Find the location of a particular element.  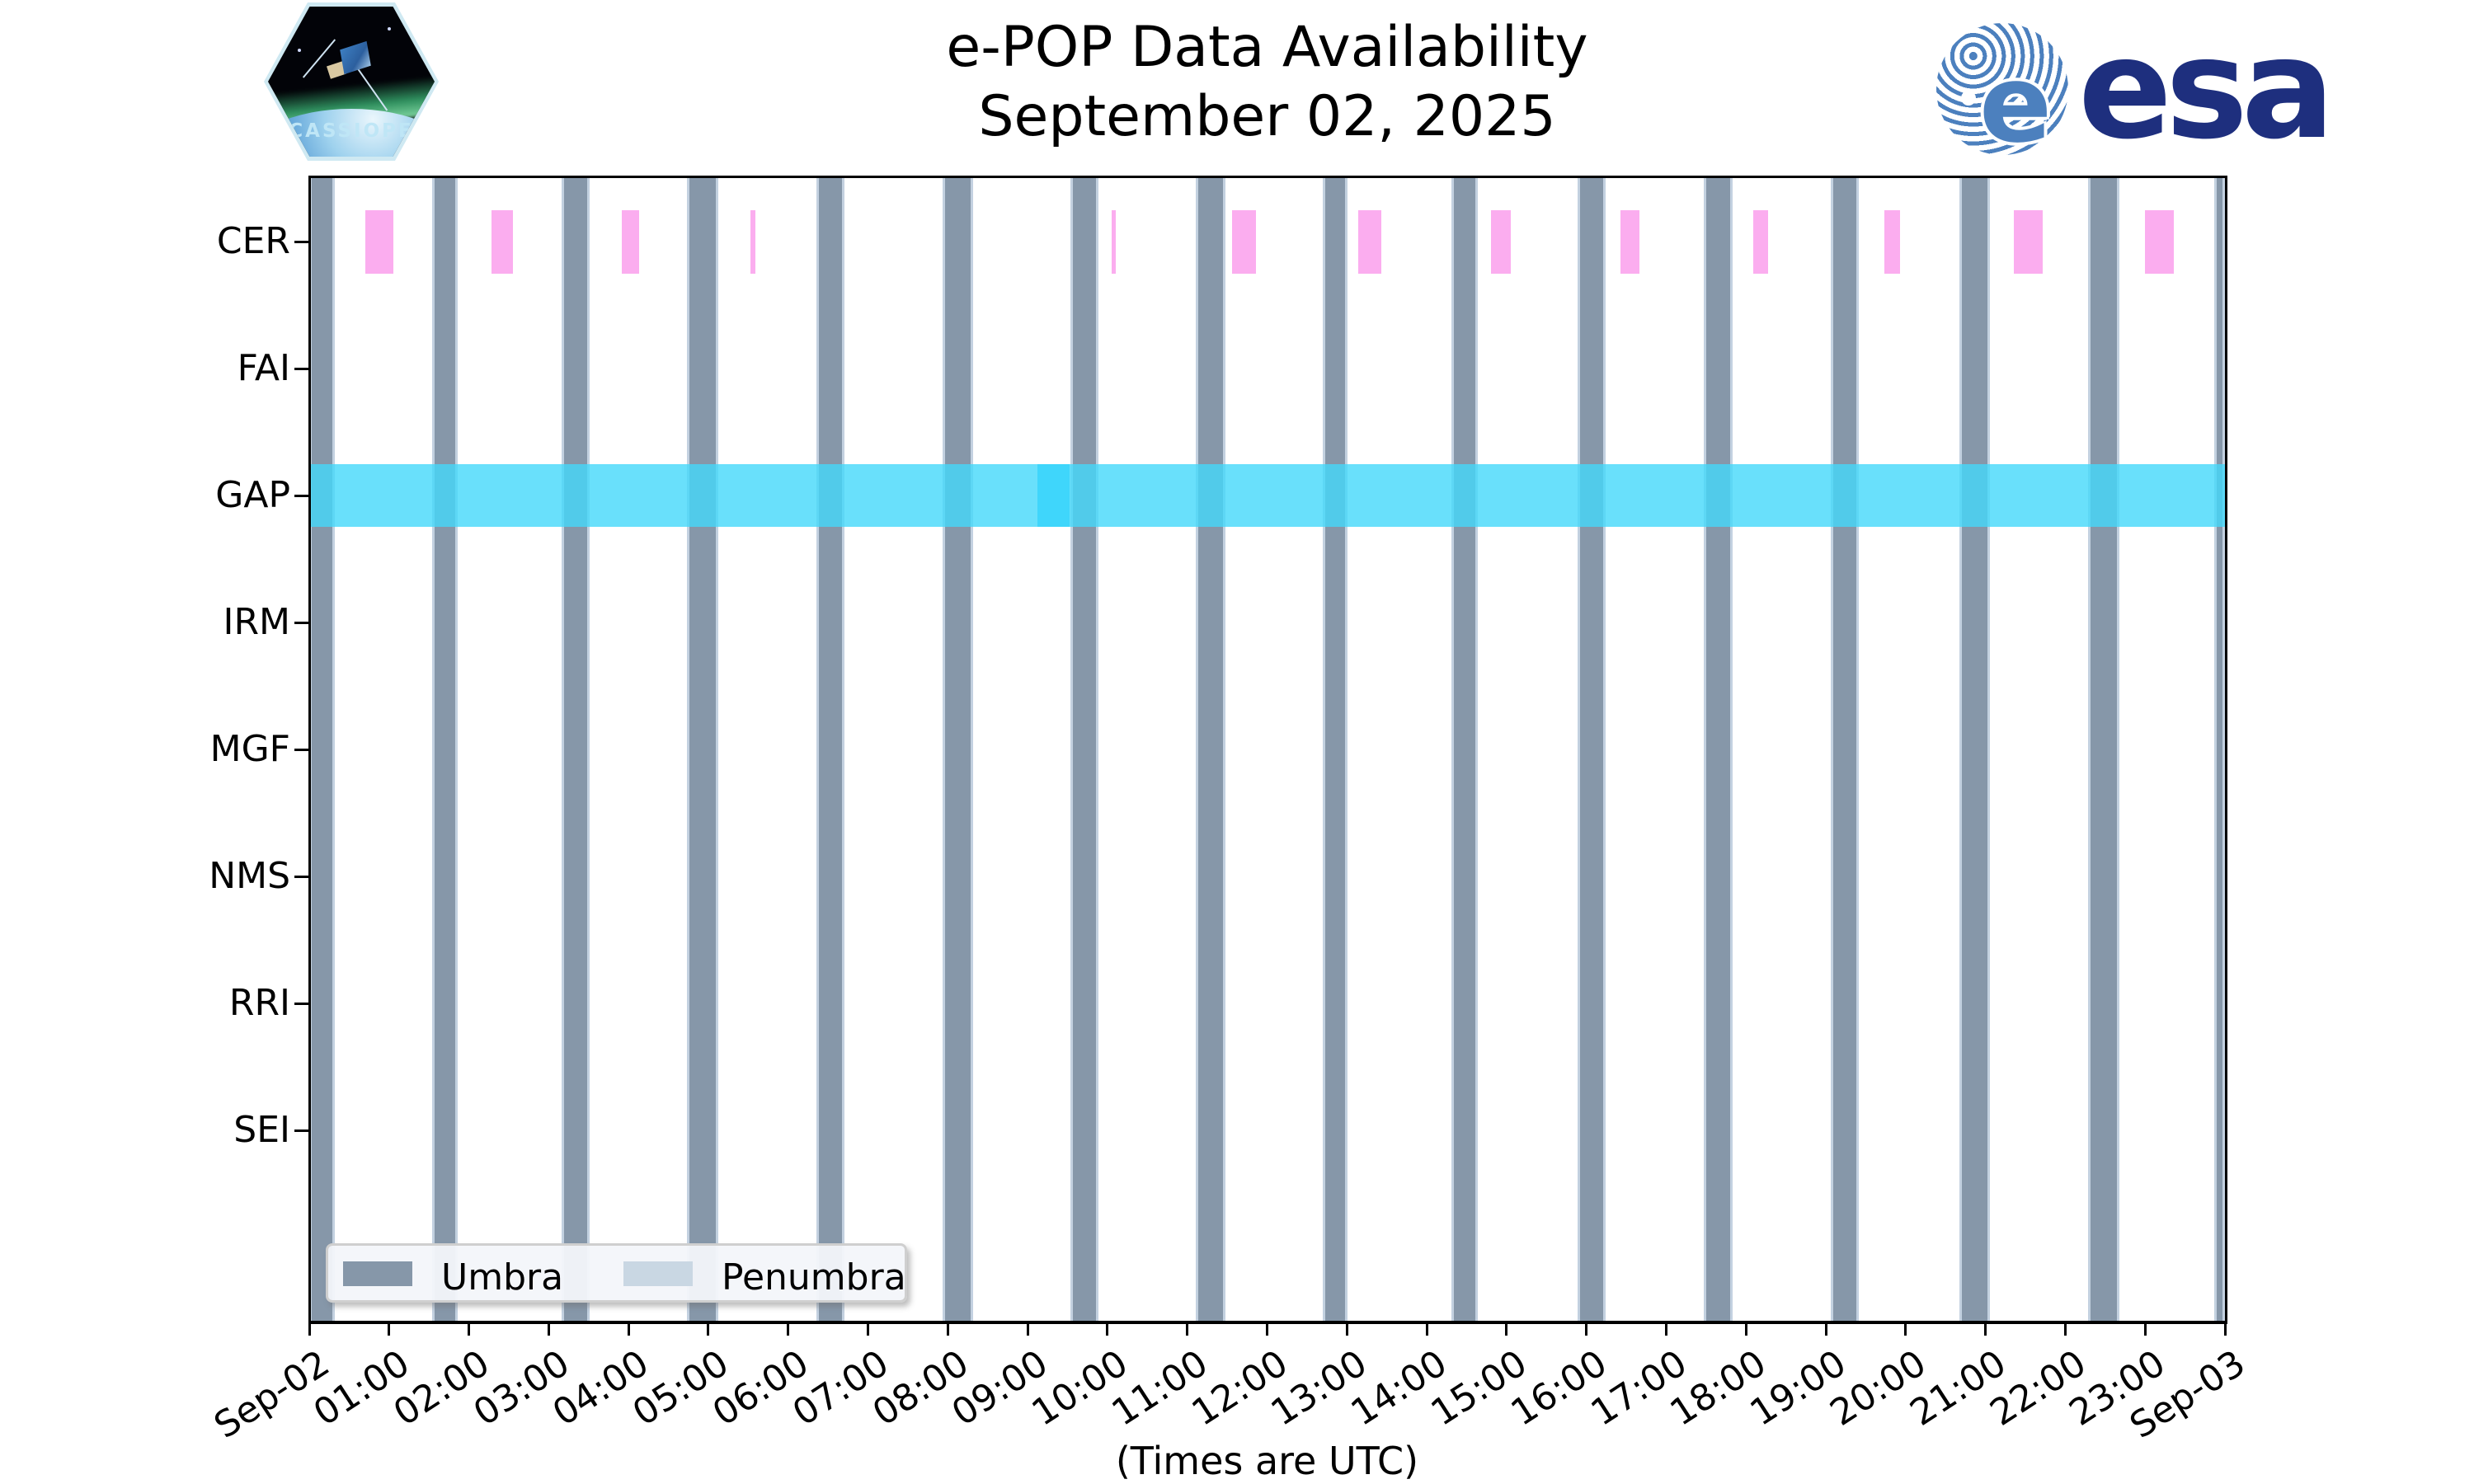

umbra-legend-swatch is located at coordinates (377, 1273).